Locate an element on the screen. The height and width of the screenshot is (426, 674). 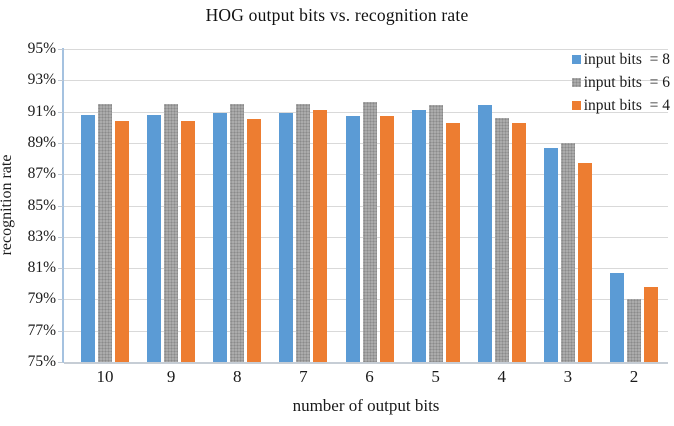
bar-input-bits-4-x4 is located at coordinates (518, 242).